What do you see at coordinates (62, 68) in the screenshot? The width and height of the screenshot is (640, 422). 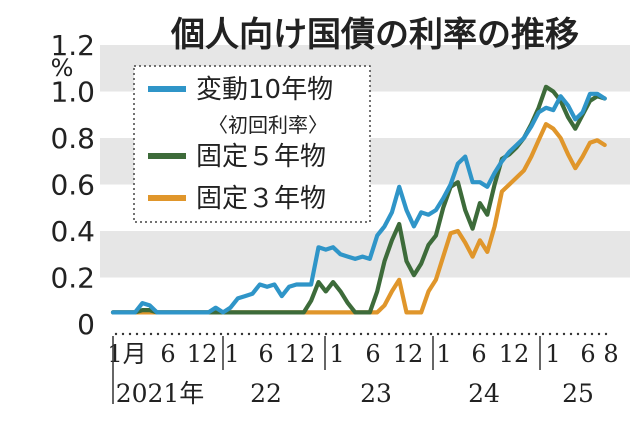 I see `y-axis-unit: %` at bounding box center [62, 68].